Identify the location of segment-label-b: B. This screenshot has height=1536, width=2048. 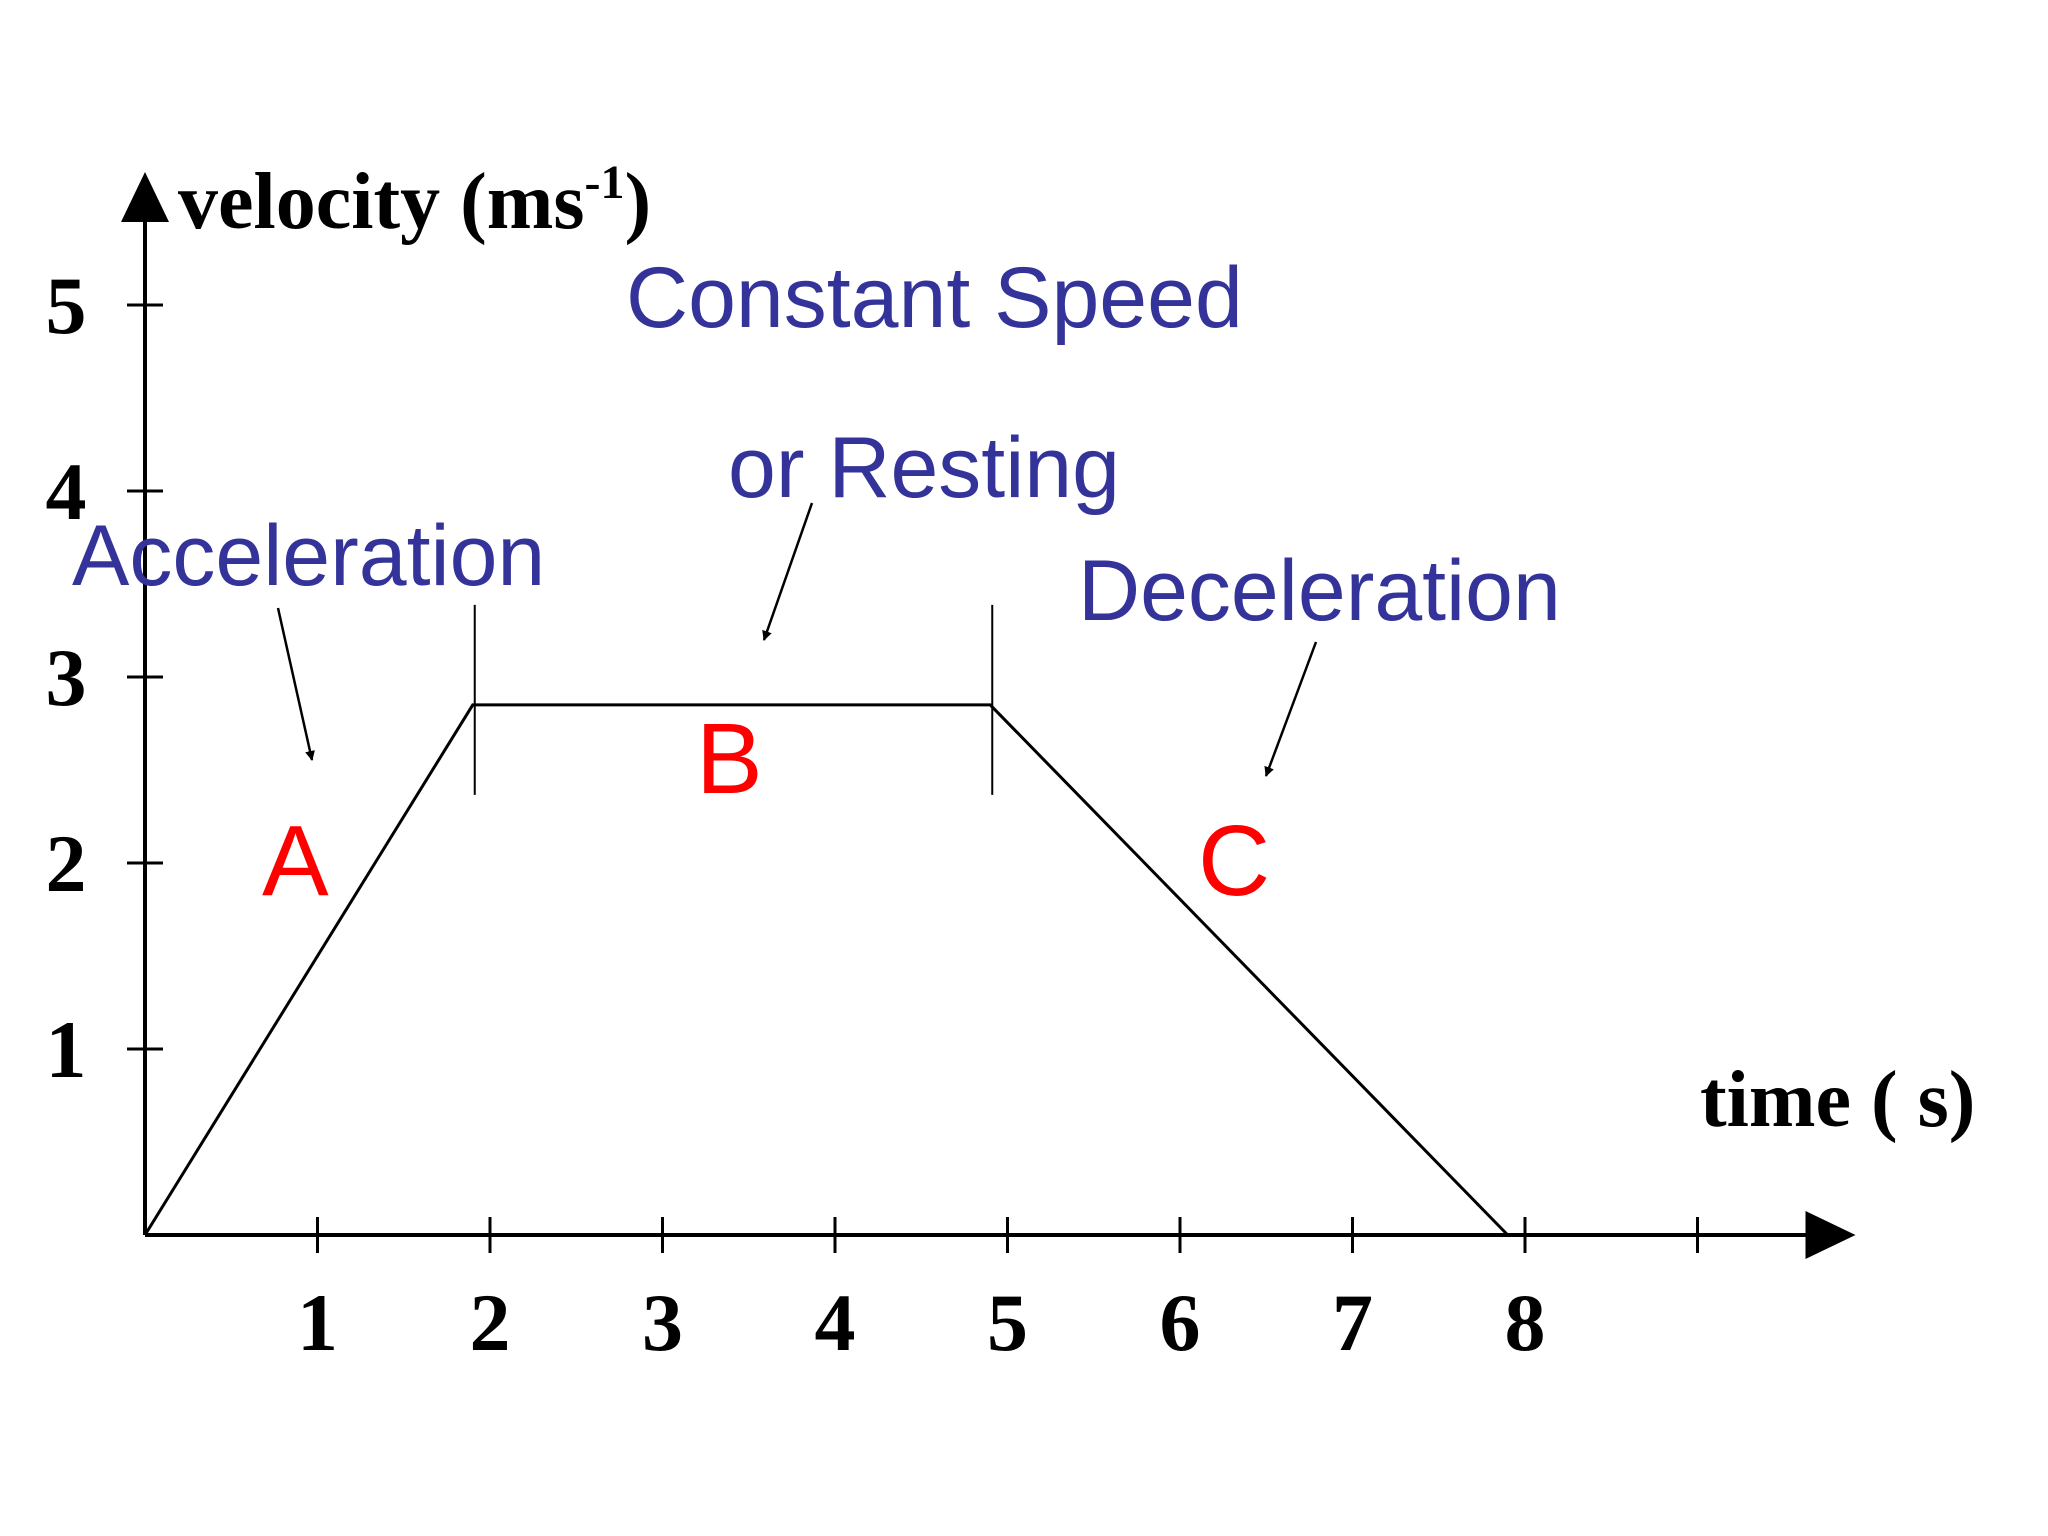
(729, 759).